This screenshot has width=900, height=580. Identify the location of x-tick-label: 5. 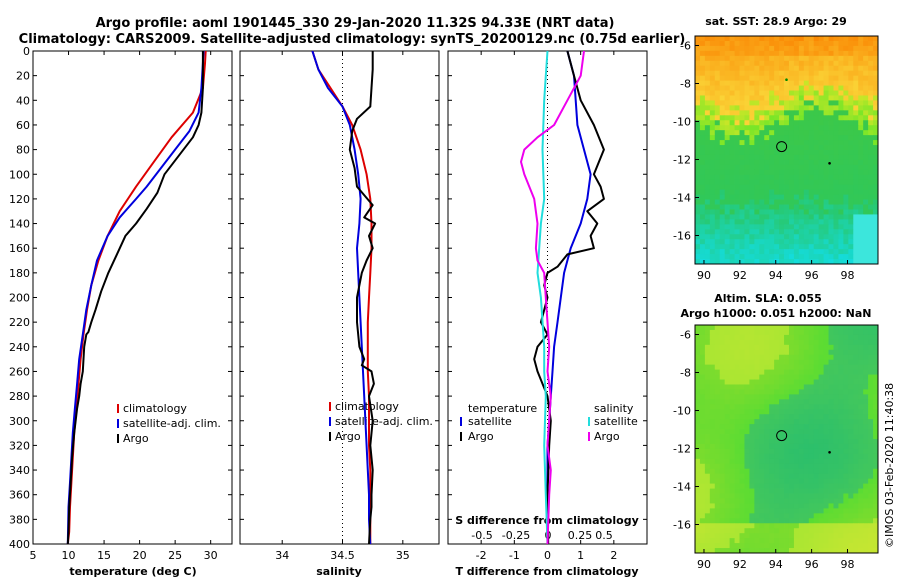
(33, 555).